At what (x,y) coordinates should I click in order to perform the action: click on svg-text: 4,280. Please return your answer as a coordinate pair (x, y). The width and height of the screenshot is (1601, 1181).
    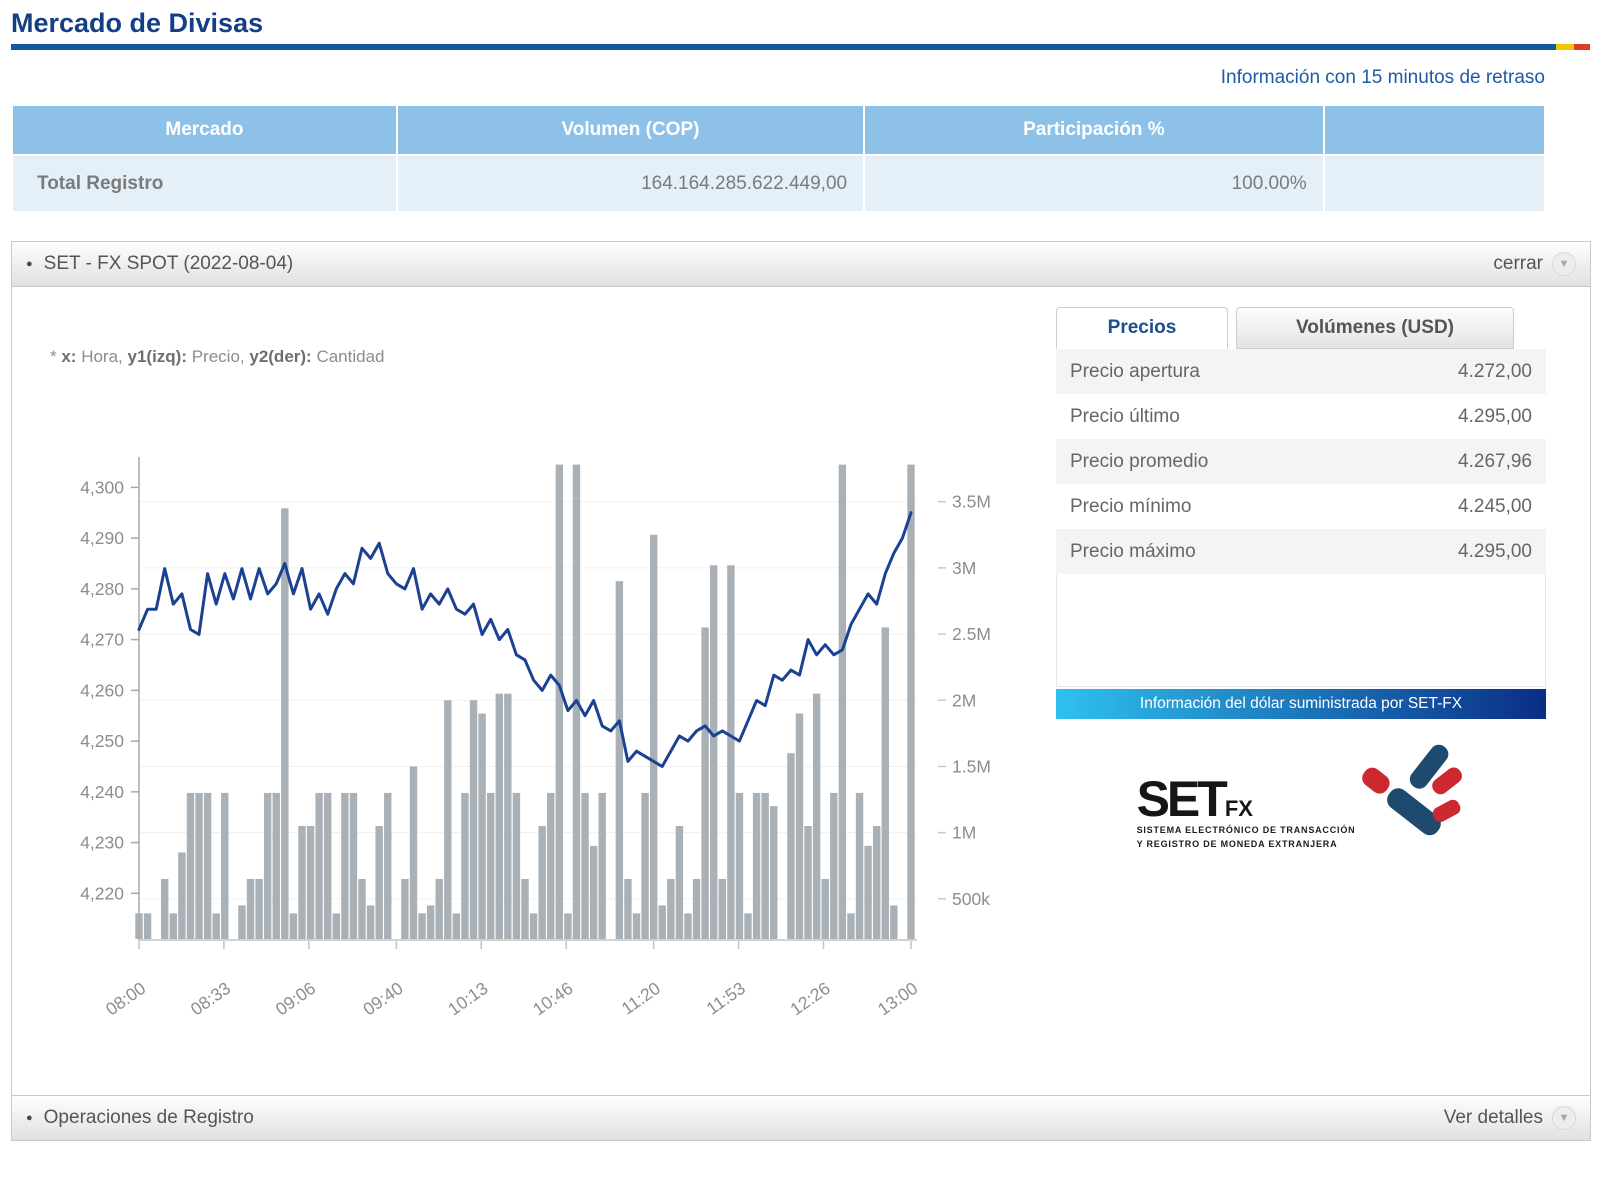
    Looking at the image, I should click on (102, 589).